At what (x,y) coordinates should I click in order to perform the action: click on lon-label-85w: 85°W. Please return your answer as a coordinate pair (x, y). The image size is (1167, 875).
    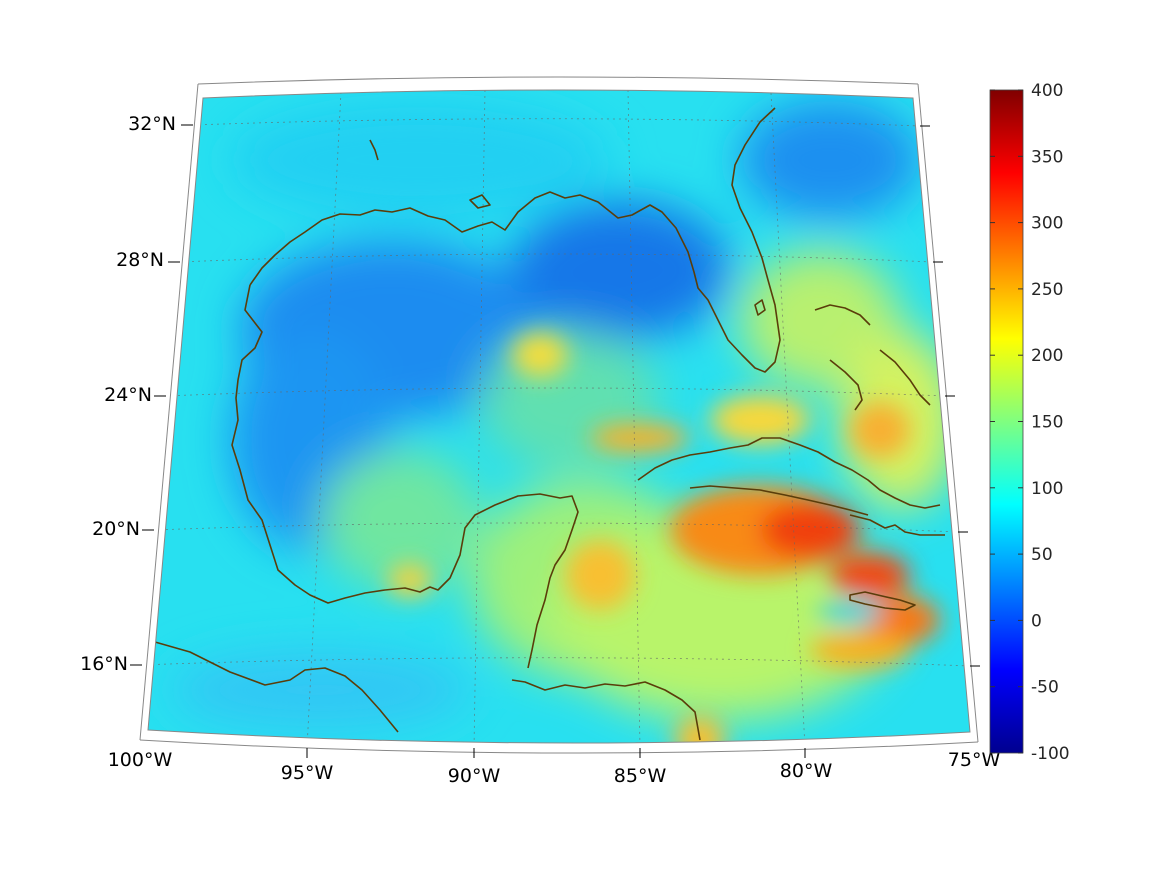
    Looking at the image, I should click on (640, 776).